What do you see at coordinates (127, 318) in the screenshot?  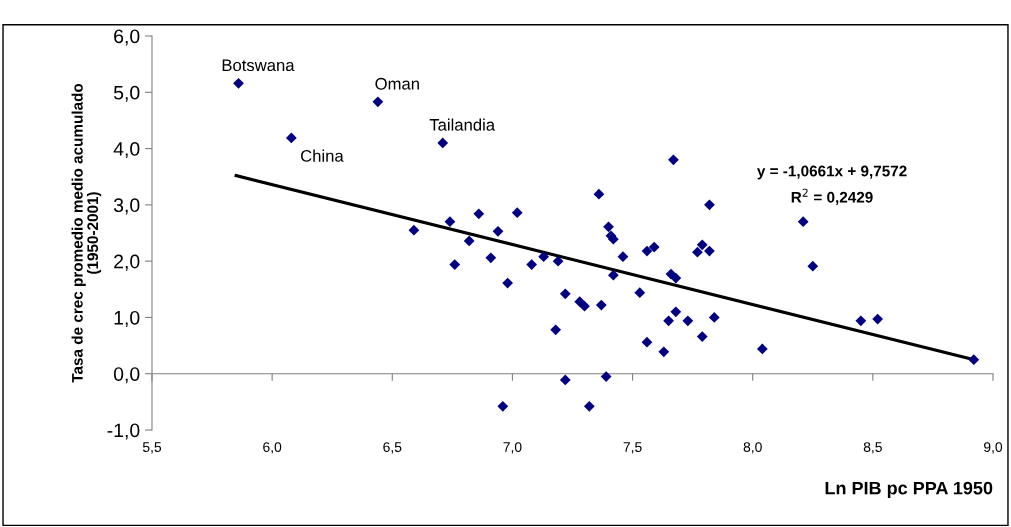 I see `y-tick-label: 1,0` at bounding box center [127, 318].